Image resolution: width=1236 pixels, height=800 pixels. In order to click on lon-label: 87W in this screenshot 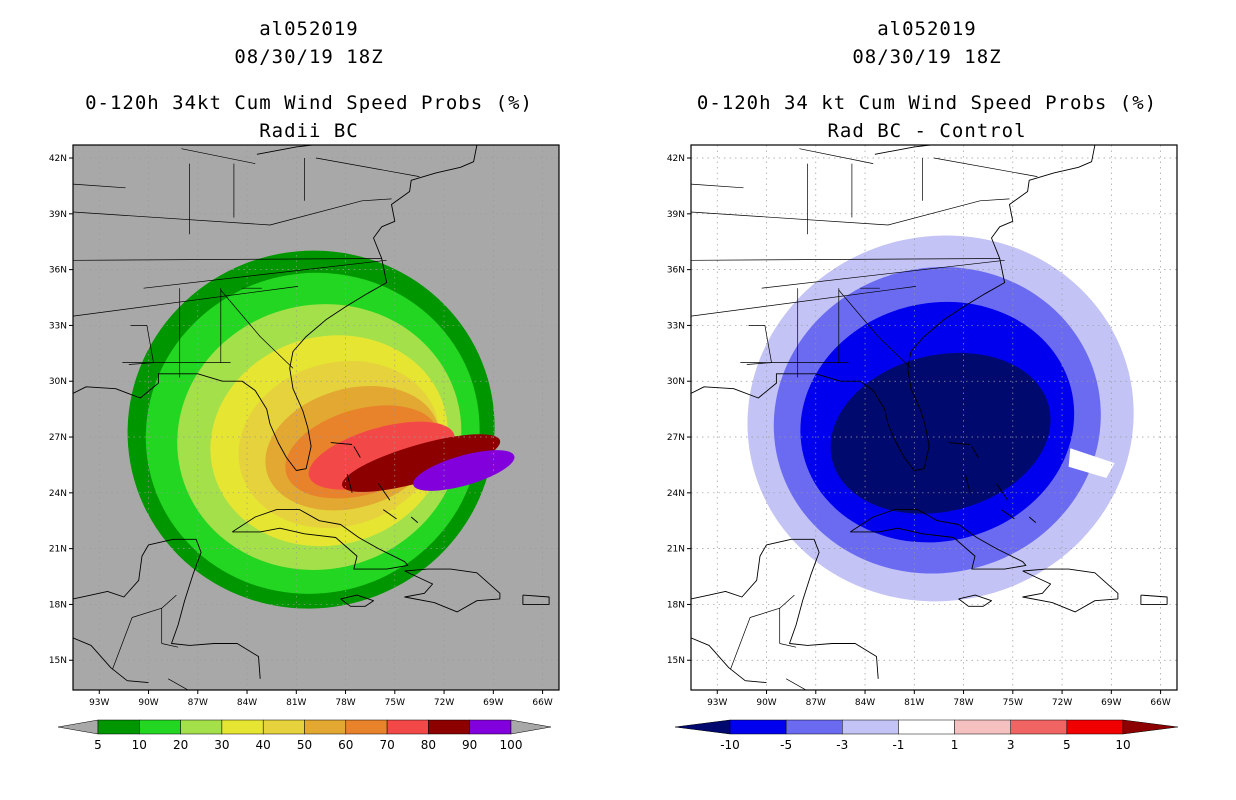, I will do `click(198, 703)`.